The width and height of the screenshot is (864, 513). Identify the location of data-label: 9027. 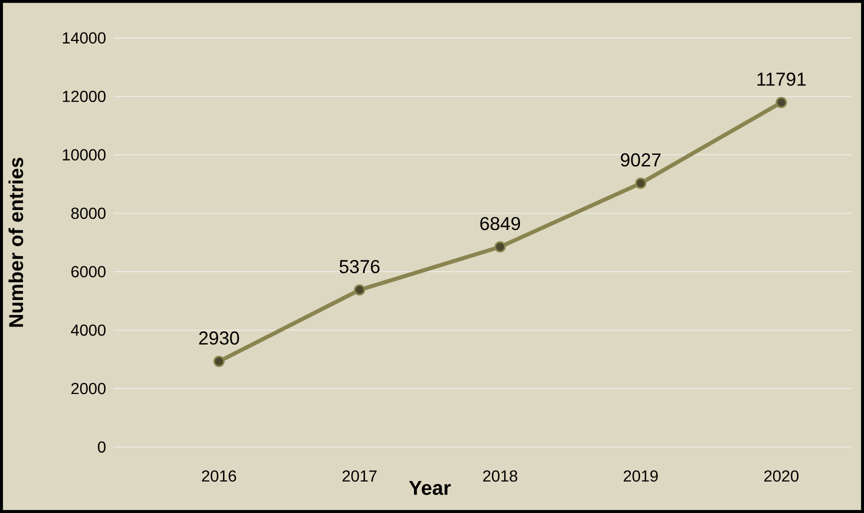
(640, 160).